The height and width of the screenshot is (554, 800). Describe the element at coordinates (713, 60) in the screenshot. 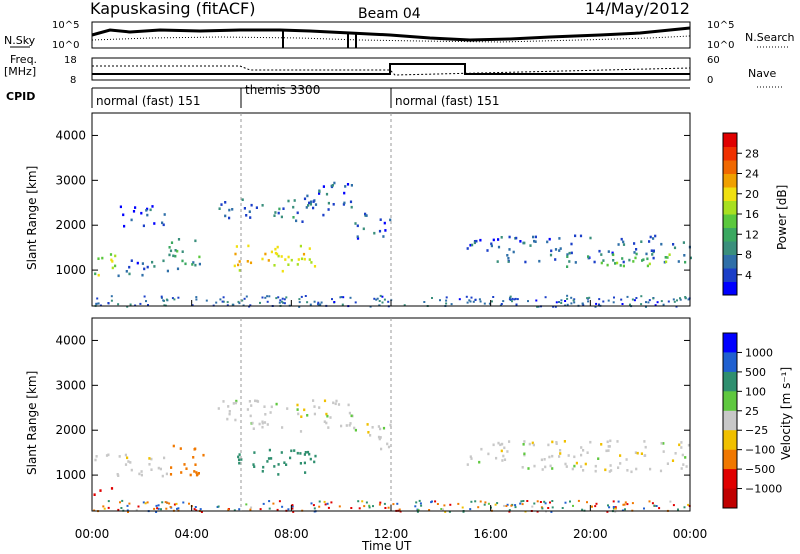

I see `nave-tick-top: 60` at that location.